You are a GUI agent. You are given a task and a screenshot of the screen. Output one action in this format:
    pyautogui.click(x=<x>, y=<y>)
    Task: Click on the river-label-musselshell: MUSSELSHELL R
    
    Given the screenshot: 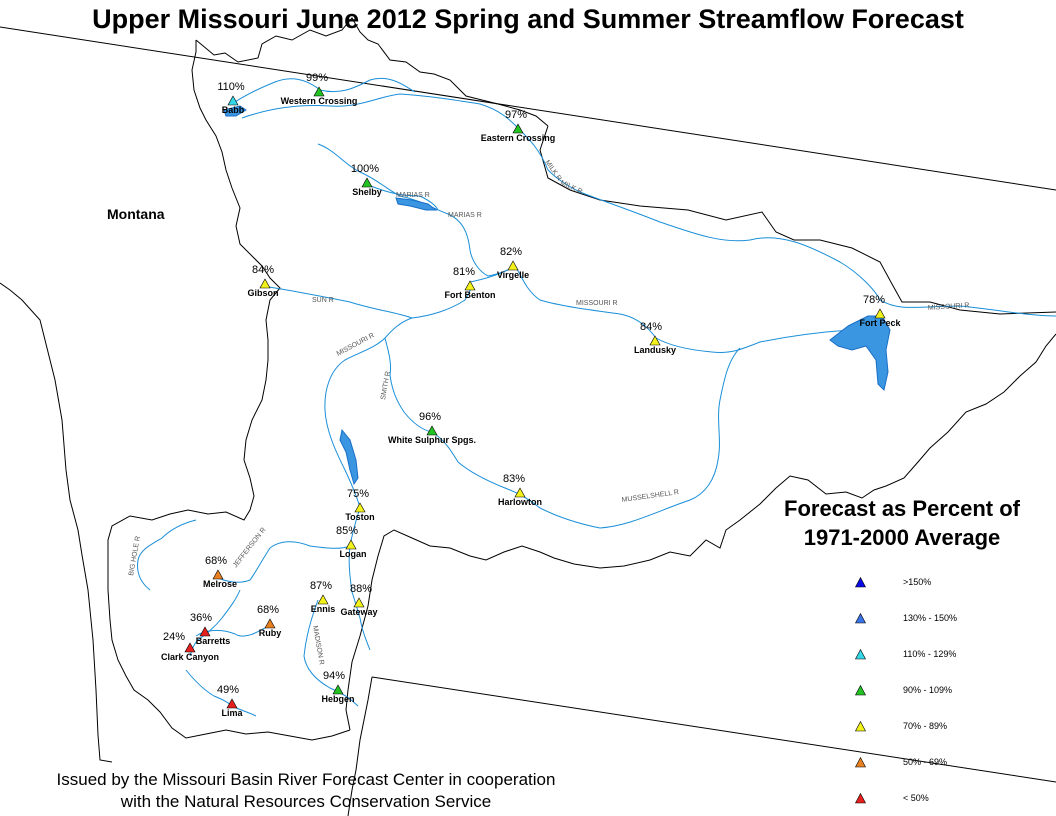 What is the action you would take?
    pyautogui.click(x=650, y=496)
    